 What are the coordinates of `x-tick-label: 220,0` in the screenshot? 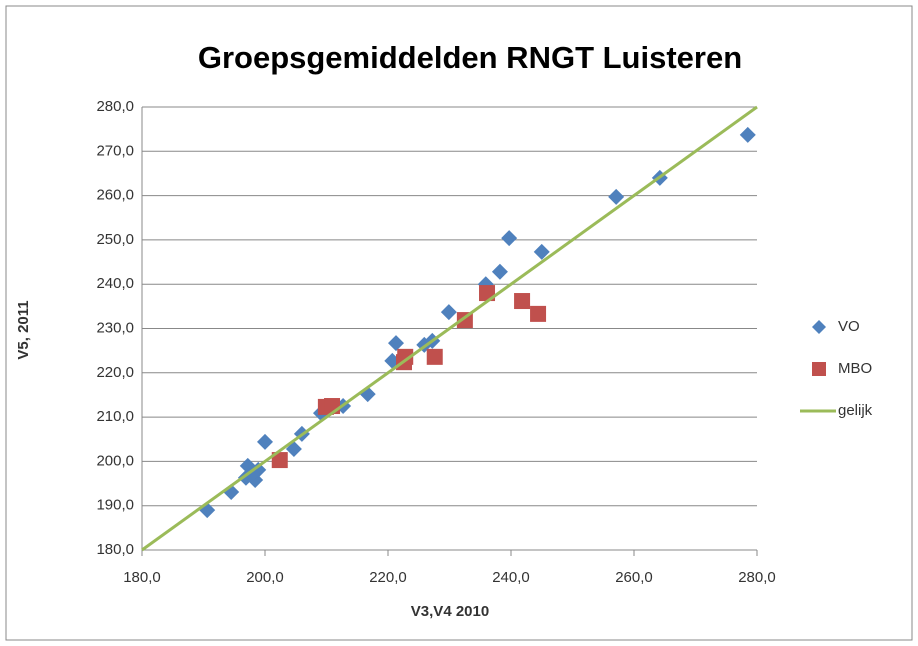 It's located at (388, 577).